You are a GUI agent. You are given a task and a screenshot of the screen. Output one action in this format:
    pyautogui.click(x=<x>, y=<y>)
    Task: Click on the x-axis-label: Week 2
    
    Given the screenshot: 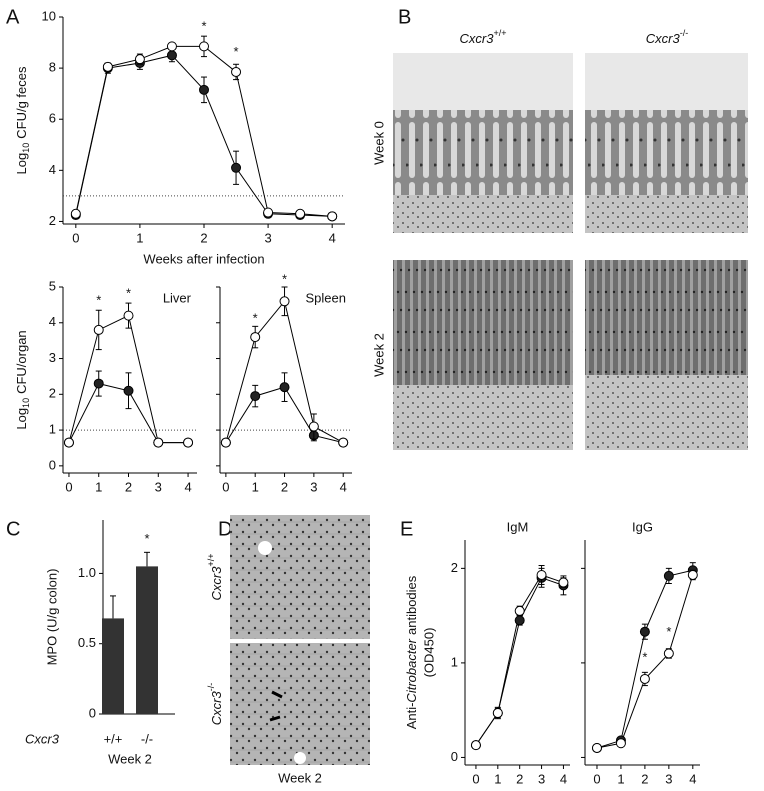 What is the action you would take?
    pyautogui.click(x=130, y=758)
    